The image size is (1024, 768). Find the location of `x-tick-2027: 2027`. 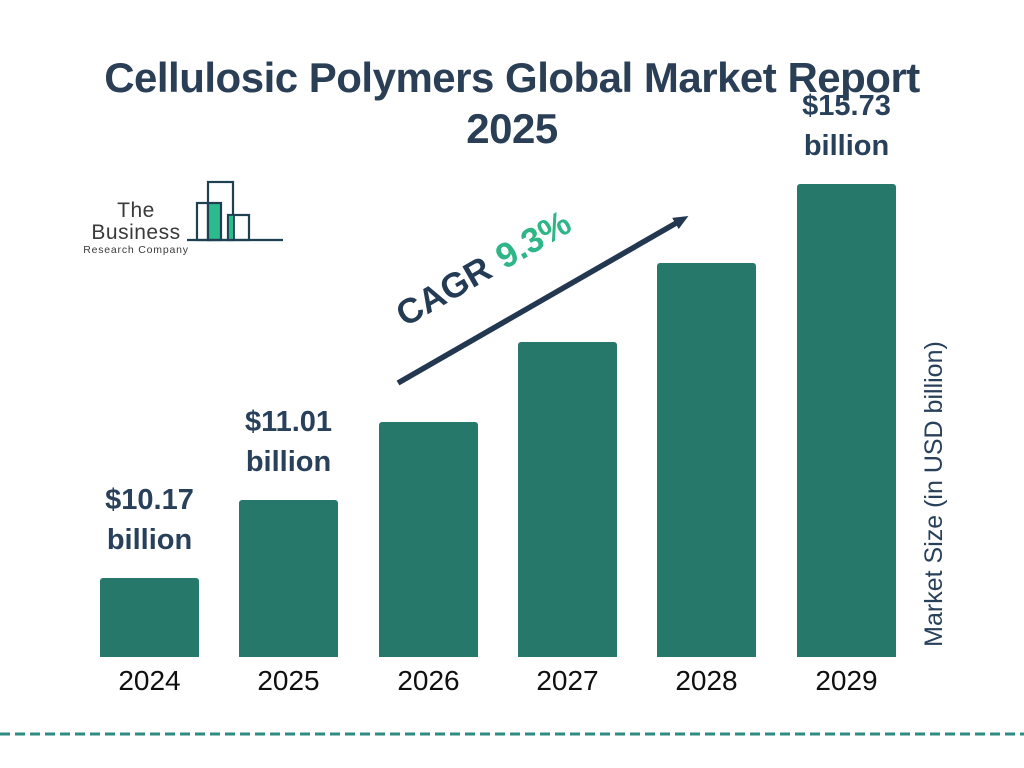

x-tick-2027: 2027 is located at coordinates (567, 680).